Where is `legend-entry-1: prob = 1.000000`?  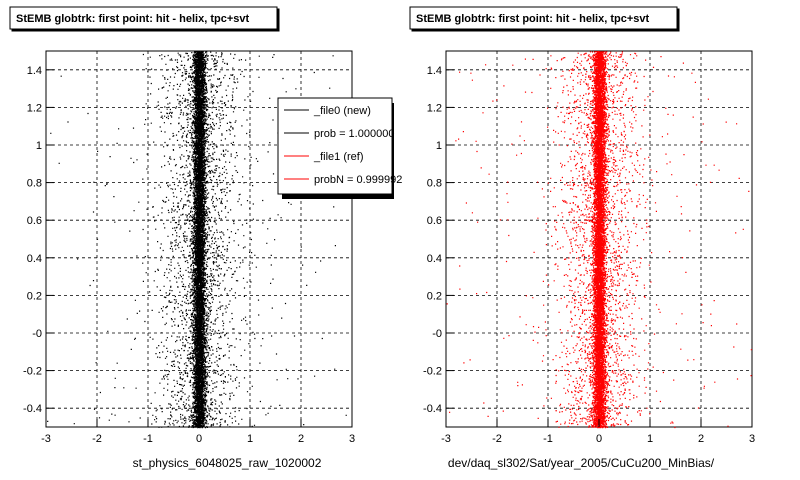 legend-entry-1: prob = 1.000000 is located at coordinates (354, 134).